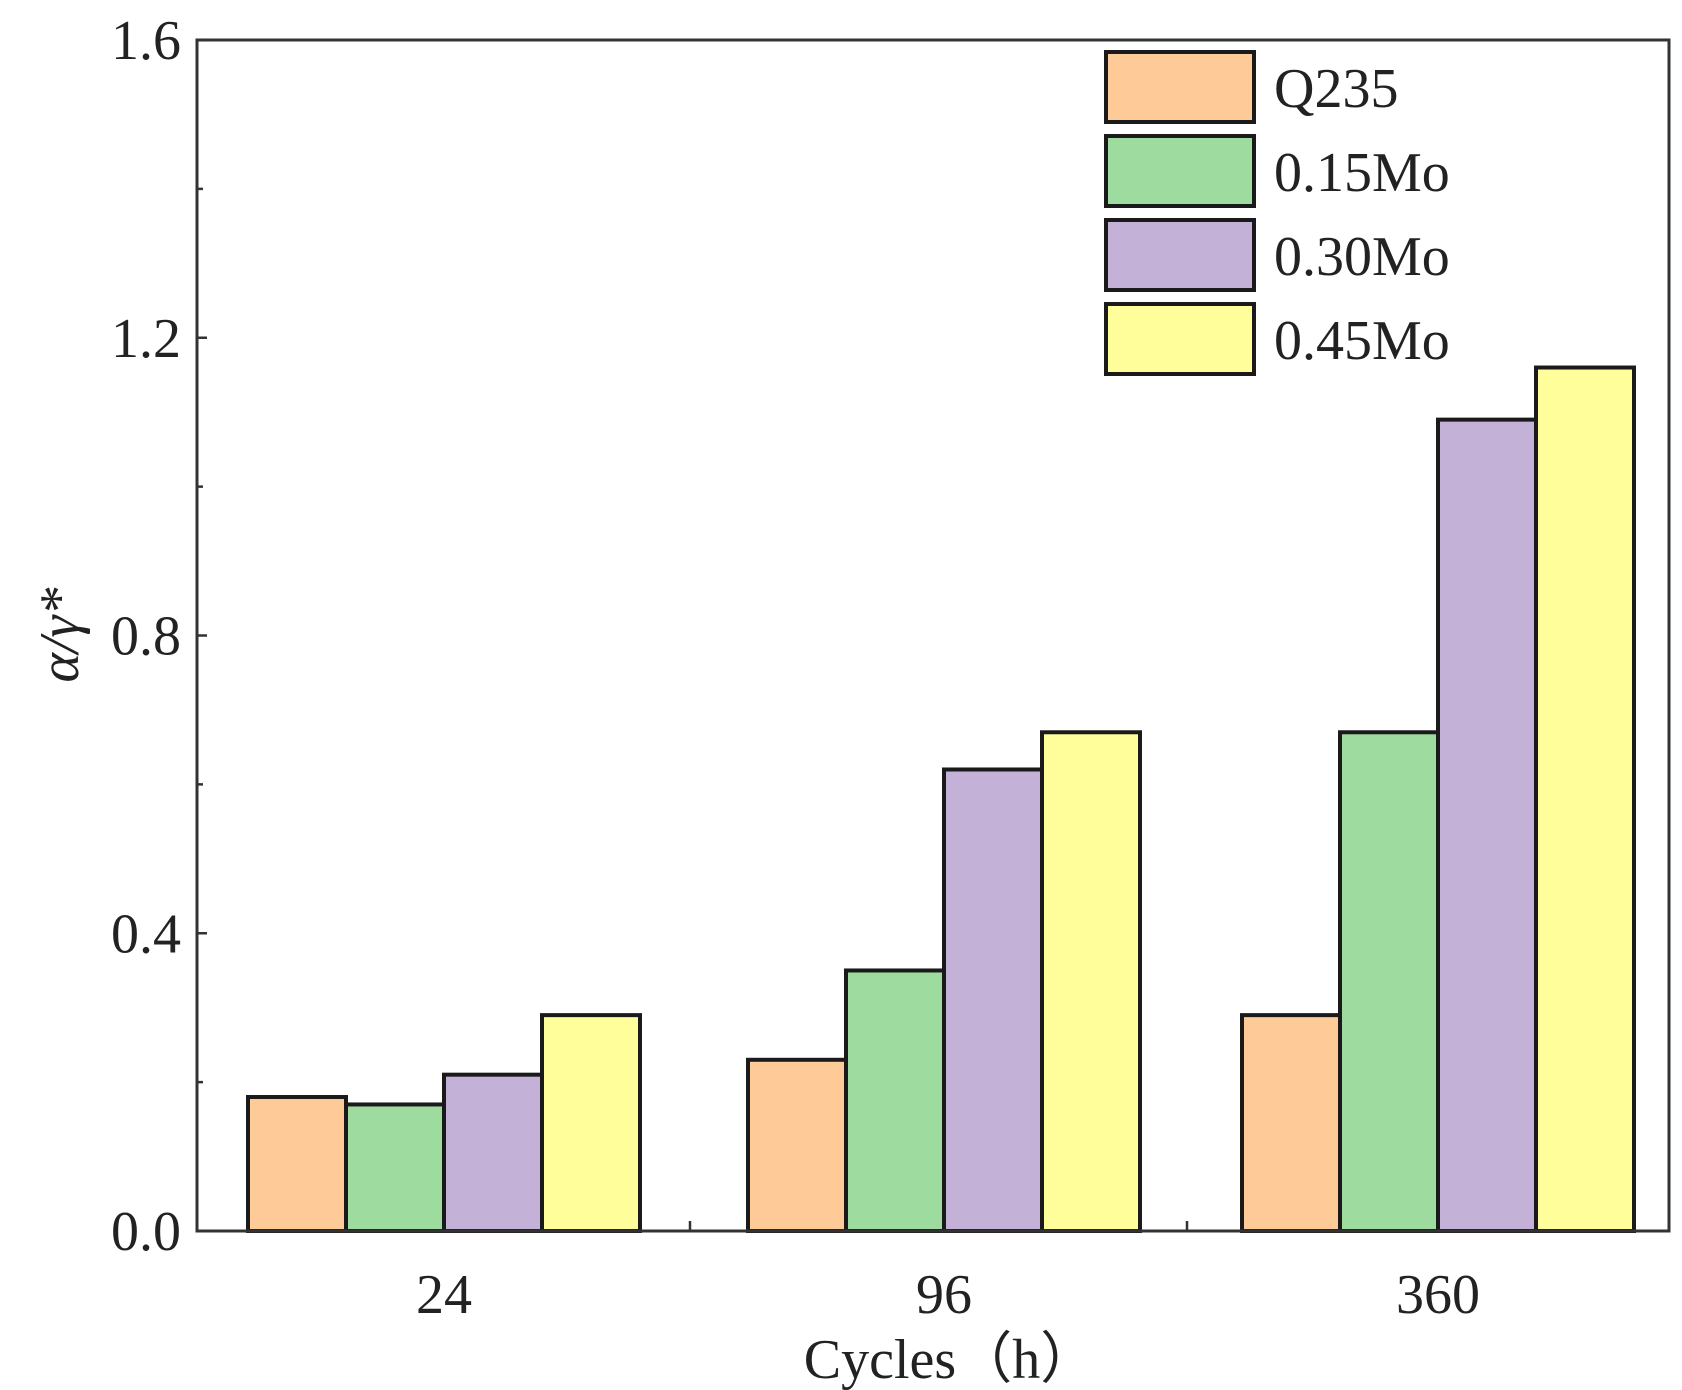  What do you see at coordinates (1180, 255) in the screenshot?
I see `legend-swatch-030mo` at bounding box center [1180, 255].